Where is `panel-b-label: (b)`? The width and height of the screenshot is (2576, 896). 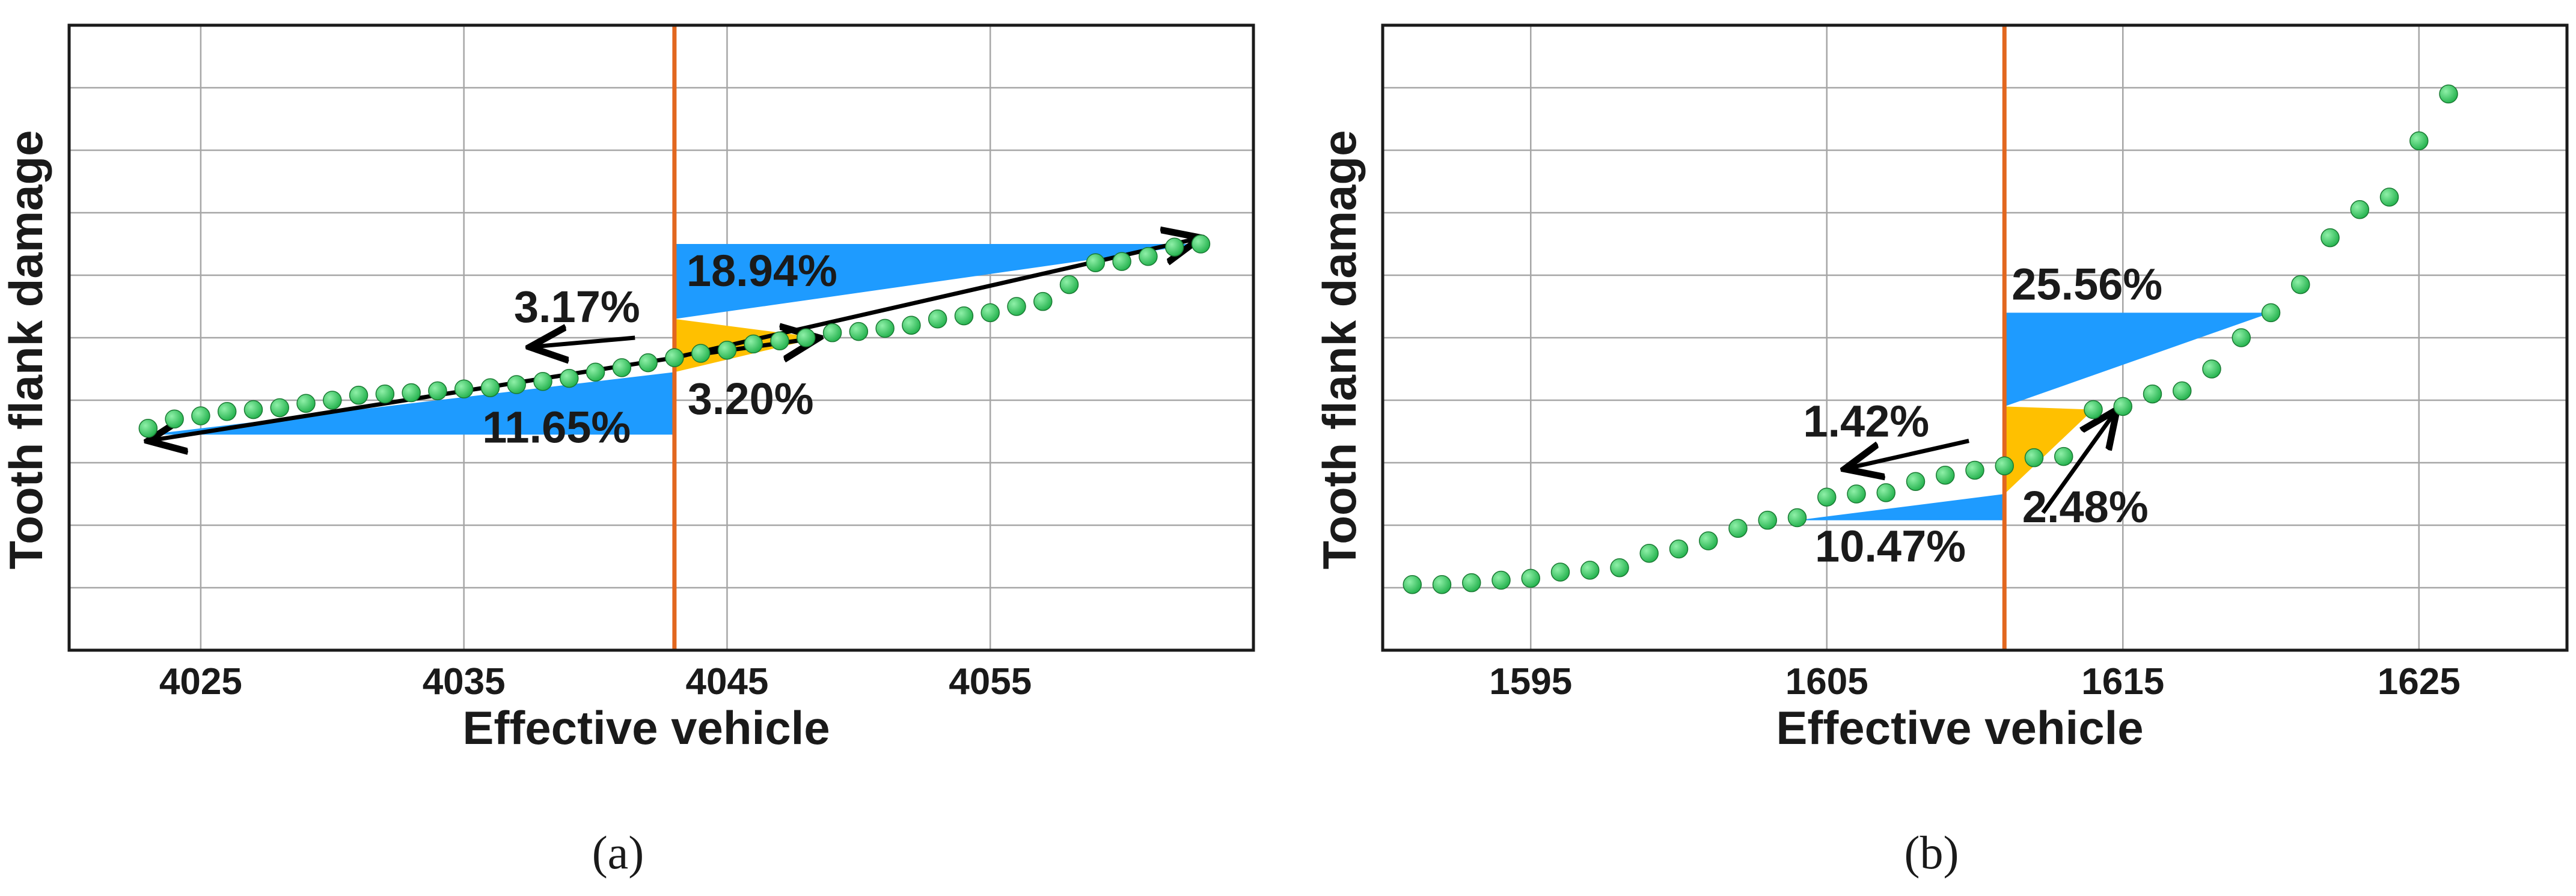
panel-b-label: (b) is located at coordinates (1931, 852).